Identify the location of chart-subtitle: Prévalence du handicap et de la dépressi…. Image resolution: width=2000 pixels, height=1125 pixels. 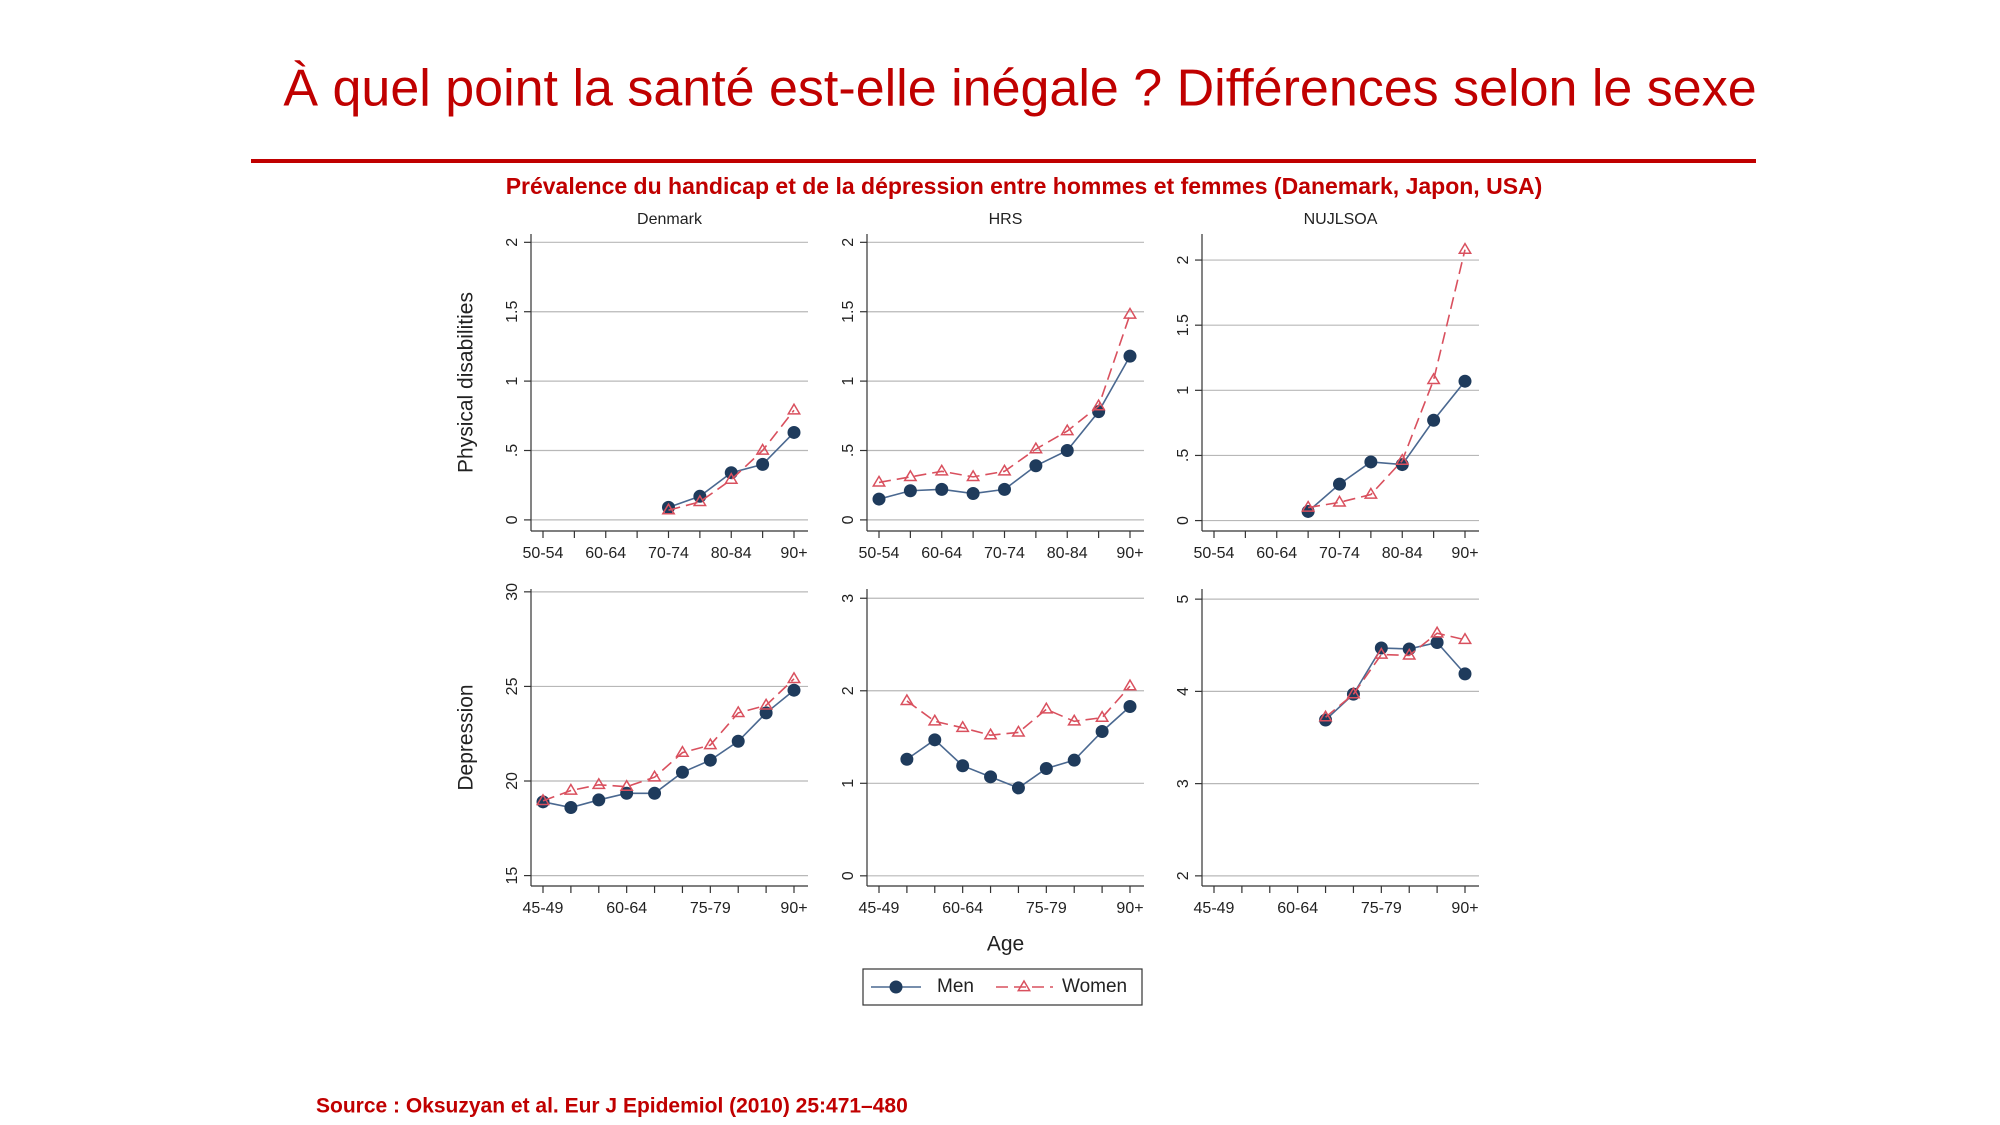
(1024, 186).